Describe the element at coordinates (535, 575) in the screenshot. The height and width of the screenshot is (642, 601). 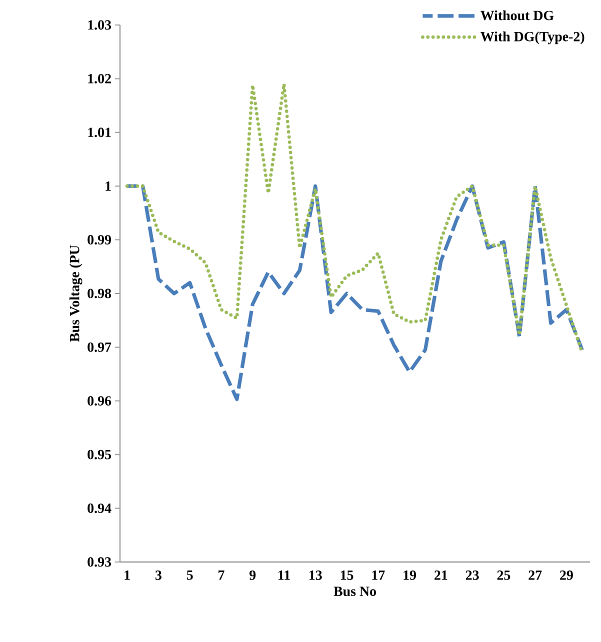
I see `x-tick-label: 27` at that location.